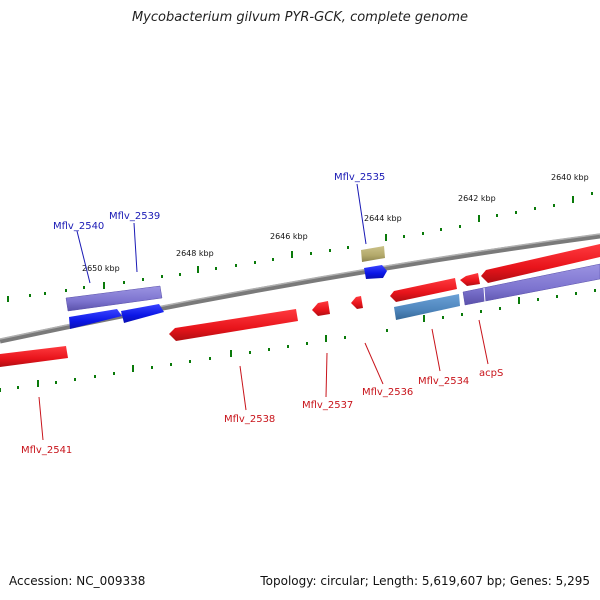  Describe the element at coordinates (114, 298) in the screenshot. I see `feature-purple-left` at that location.